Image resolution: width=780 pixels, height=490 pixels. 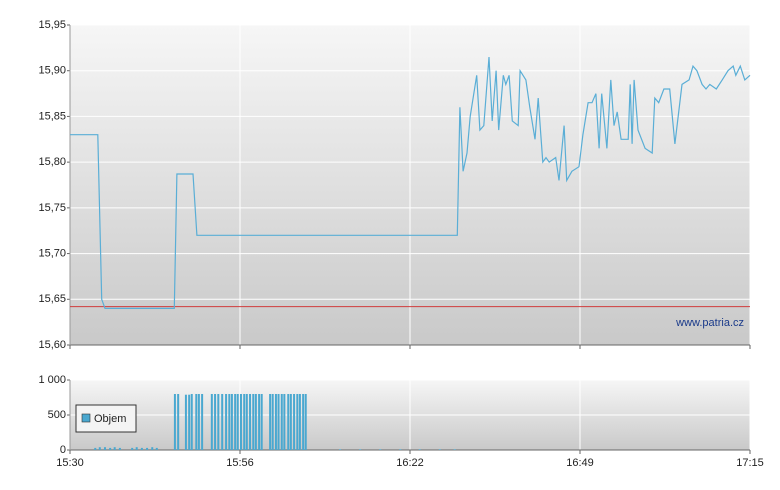 What do you see at coordinates (52, 116) in the screenshot?
I see `y-tick-label: 15,85` at bounding box center [52, 116].